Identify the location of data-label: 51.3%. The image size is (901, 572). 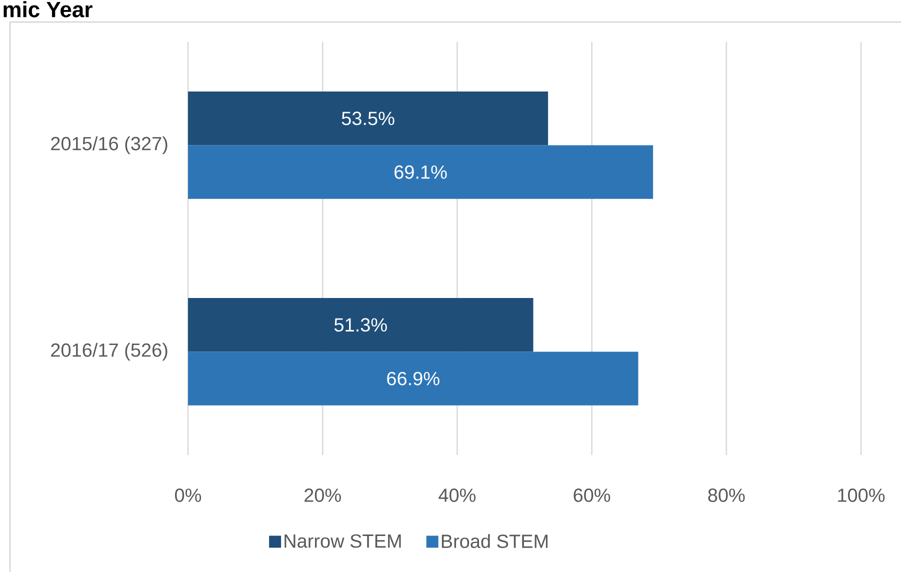
(360, 325).